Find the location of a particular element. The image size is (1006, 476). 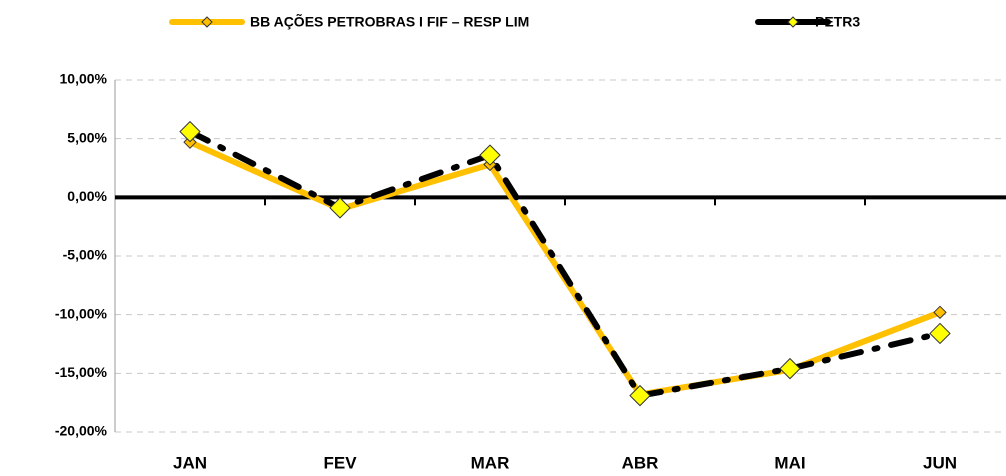

x-tick-label: ABR is located at coordinates (640, 462).